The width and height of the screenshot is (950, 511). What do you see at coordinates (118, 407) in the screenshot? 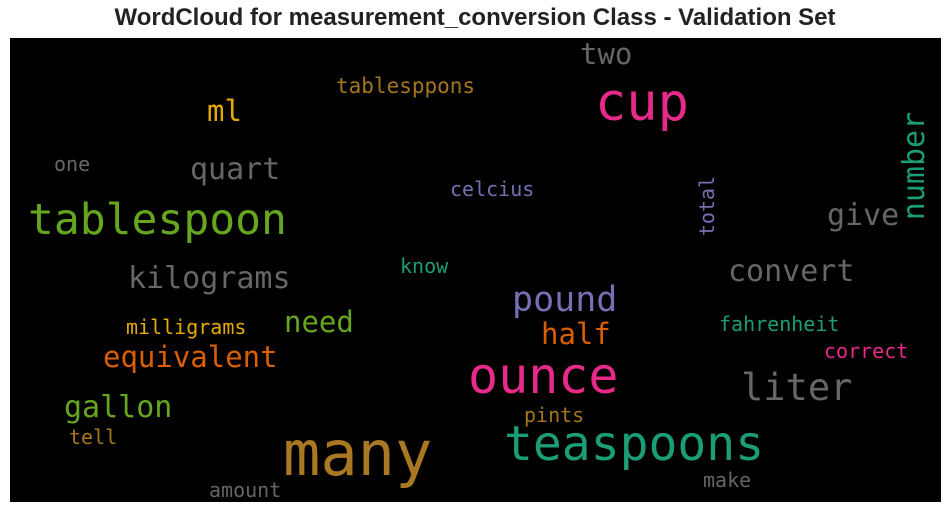
I see `word-gallon: gallon` at bounding box center [118, 407].